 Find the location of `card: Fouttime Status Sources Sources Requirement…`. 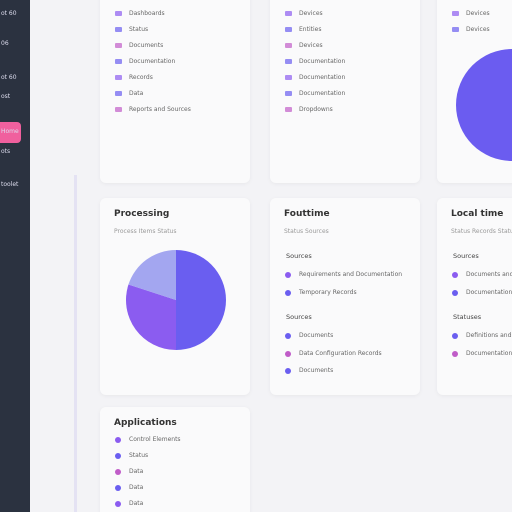

card: Fouttime Status Sources Sources Requirement… is located at coordinates (345, 296).